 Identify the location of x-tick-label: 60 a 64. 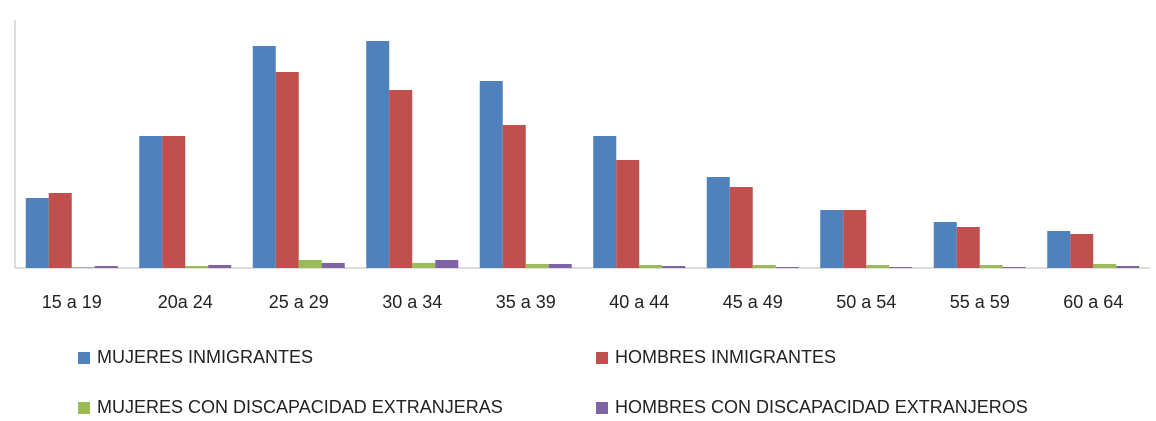
(1093, 302).